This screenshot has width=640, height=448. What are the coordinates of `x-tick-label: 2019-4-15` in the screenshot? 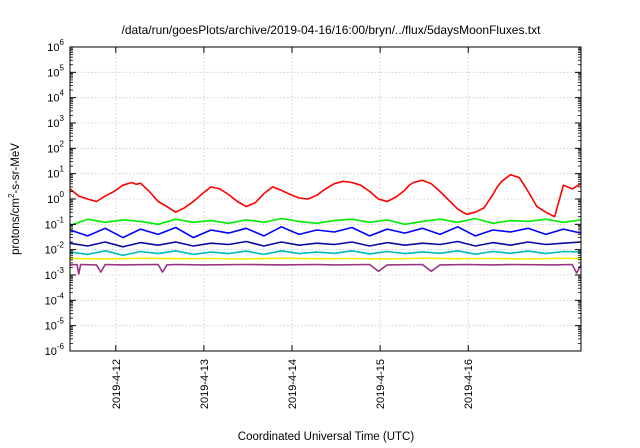 It's located at (381, 384).